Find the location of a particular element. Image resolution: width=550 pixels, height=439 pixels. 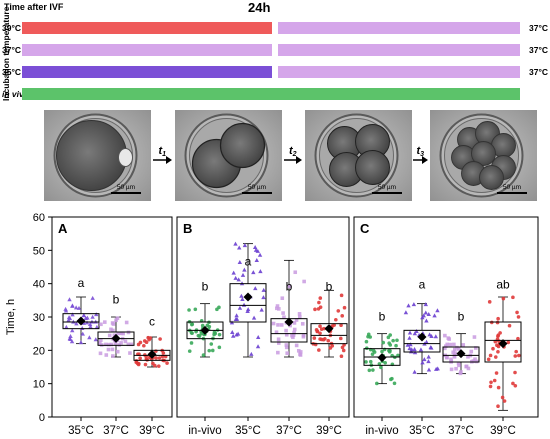

significance-letter: c is located at coordinates (152, 321).